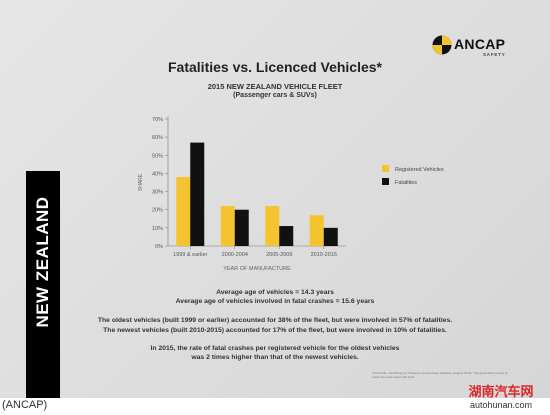  I want to click on y-tick-label: 0%, so click(159, 247).